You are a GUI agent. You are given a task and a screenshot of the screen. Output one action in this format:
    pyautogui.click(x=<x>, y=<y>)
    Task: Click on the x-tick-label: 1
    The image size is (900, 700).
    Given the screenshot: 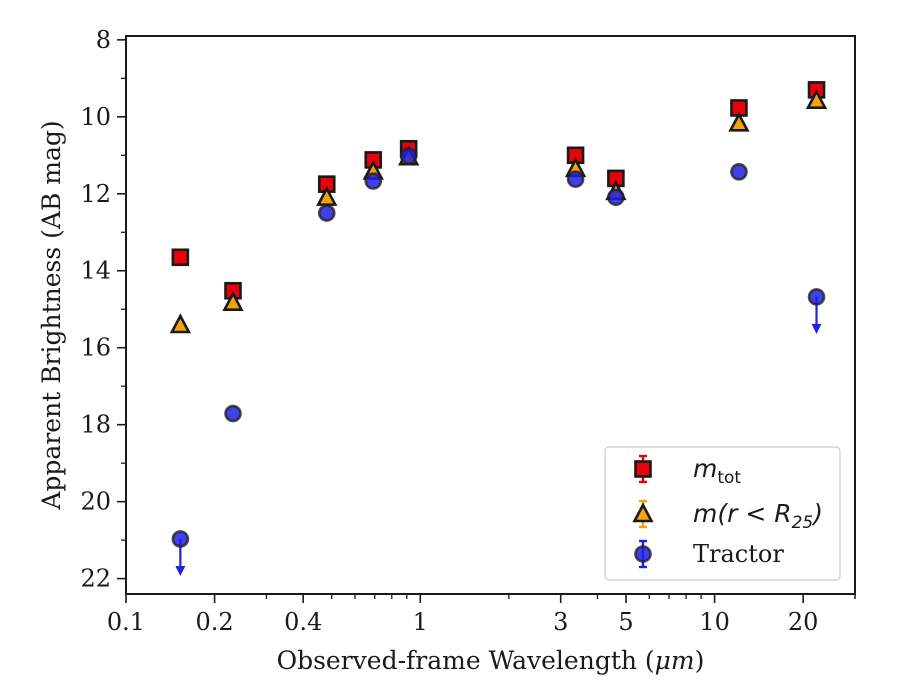 What is the action you would take?
    pyautogui.click(x=420, y=622)
    